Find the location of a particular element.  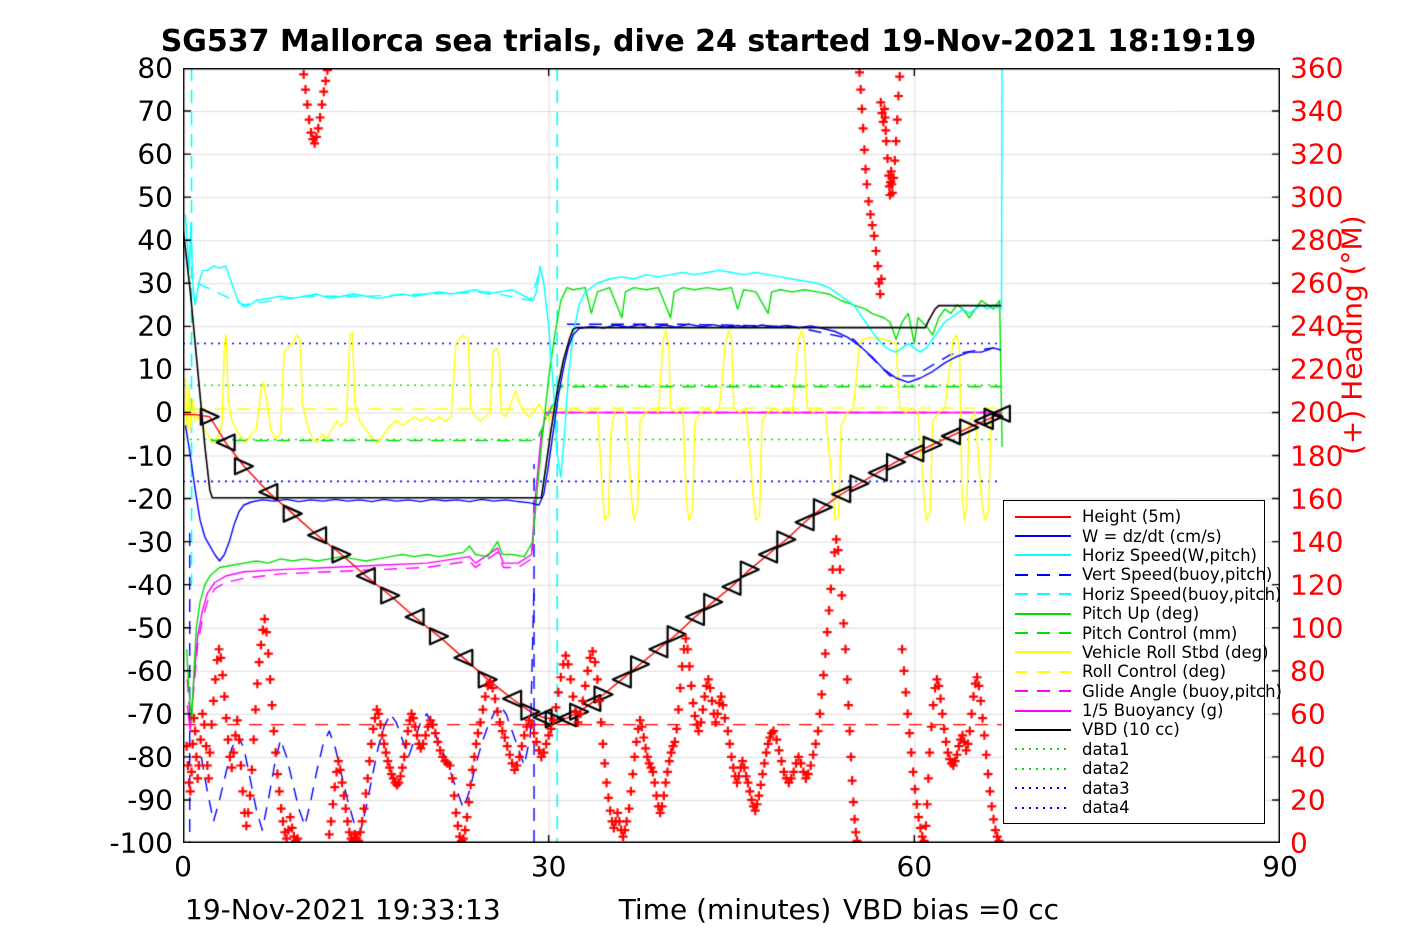

rtick-label: 60 is located at coordinates (1308, 714).